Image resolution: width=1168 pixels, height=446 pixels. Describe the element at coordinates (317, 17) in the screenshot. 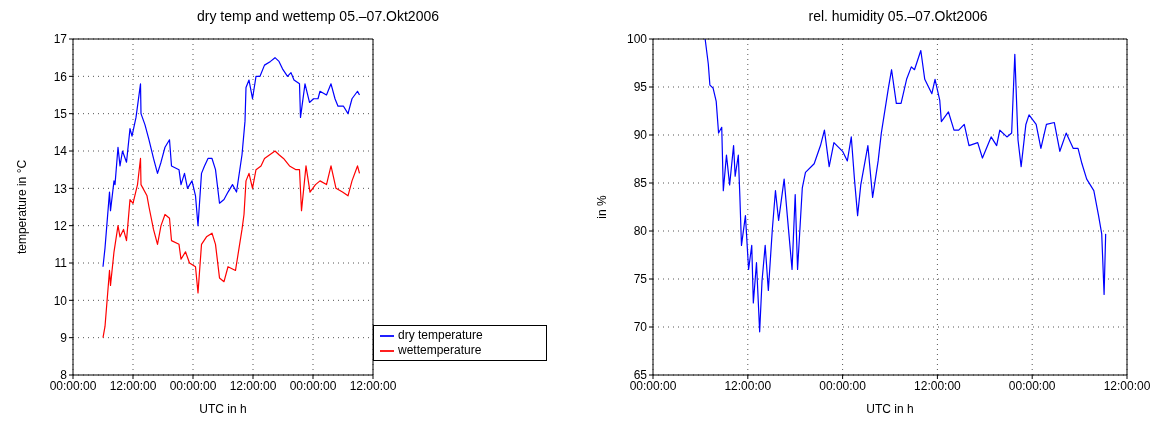

I see `chart-title: dry temp and wettemp 05.–07.Okt2006` at that location.